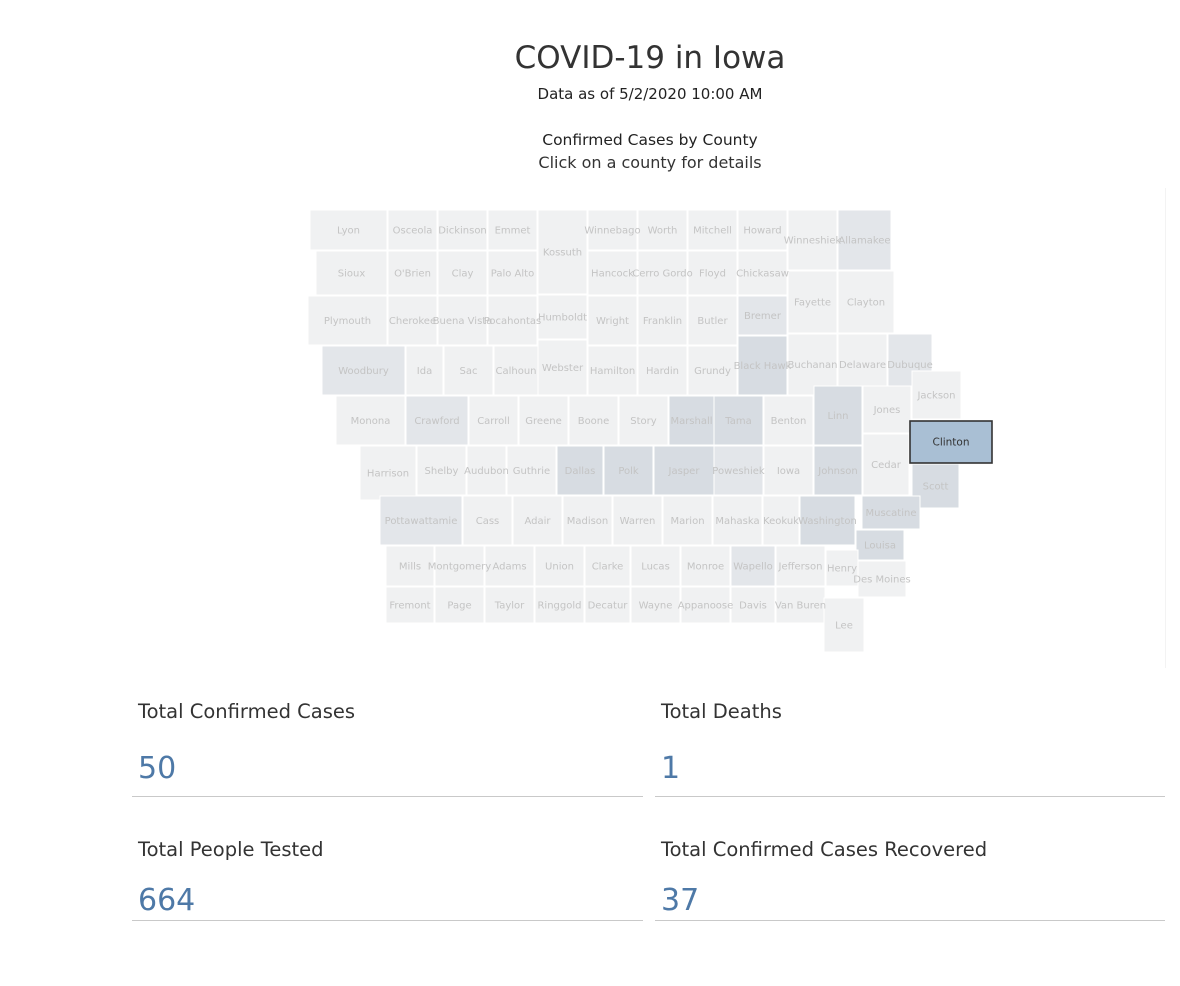  I want to click on county-wright, so click(612, 320).